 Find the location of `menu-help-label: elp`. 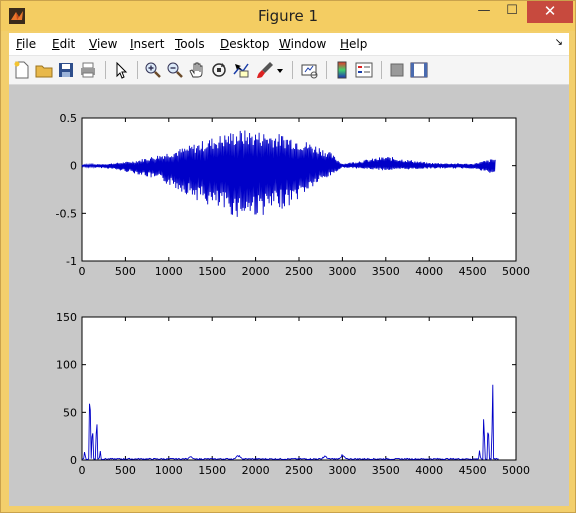

menu-help-label: elp is located at coordinates (358, 44).